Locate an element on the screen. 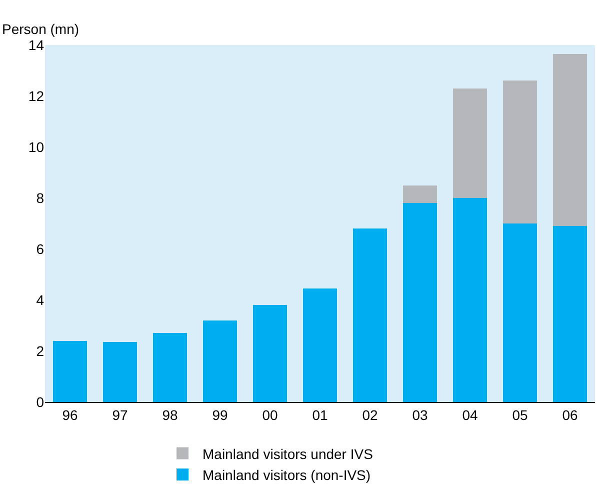  x-tick-label: 01 is located at coordinates (320, 414).